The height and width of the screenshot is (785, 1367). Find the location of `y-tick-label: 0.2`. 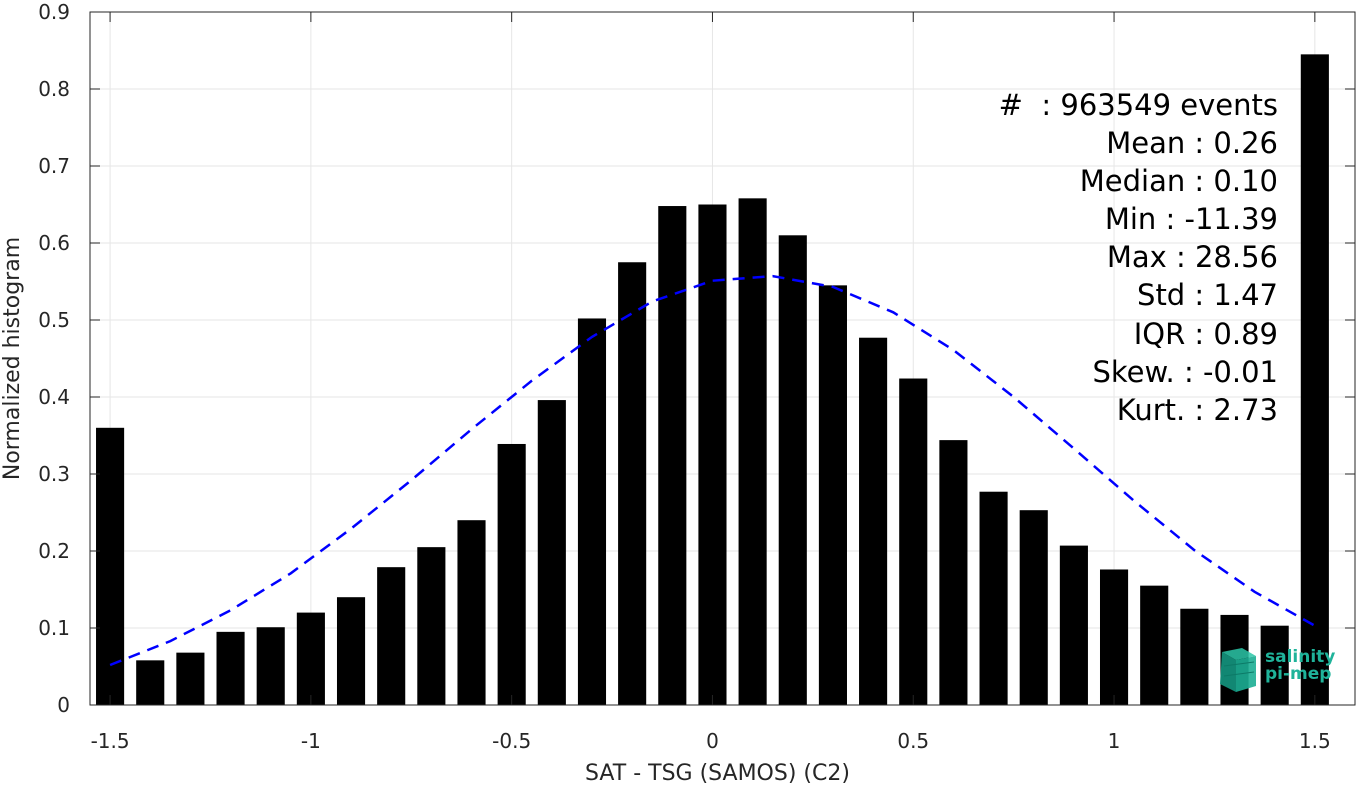

y-tick-label: 0.2 is located at coordinates (54, 551).